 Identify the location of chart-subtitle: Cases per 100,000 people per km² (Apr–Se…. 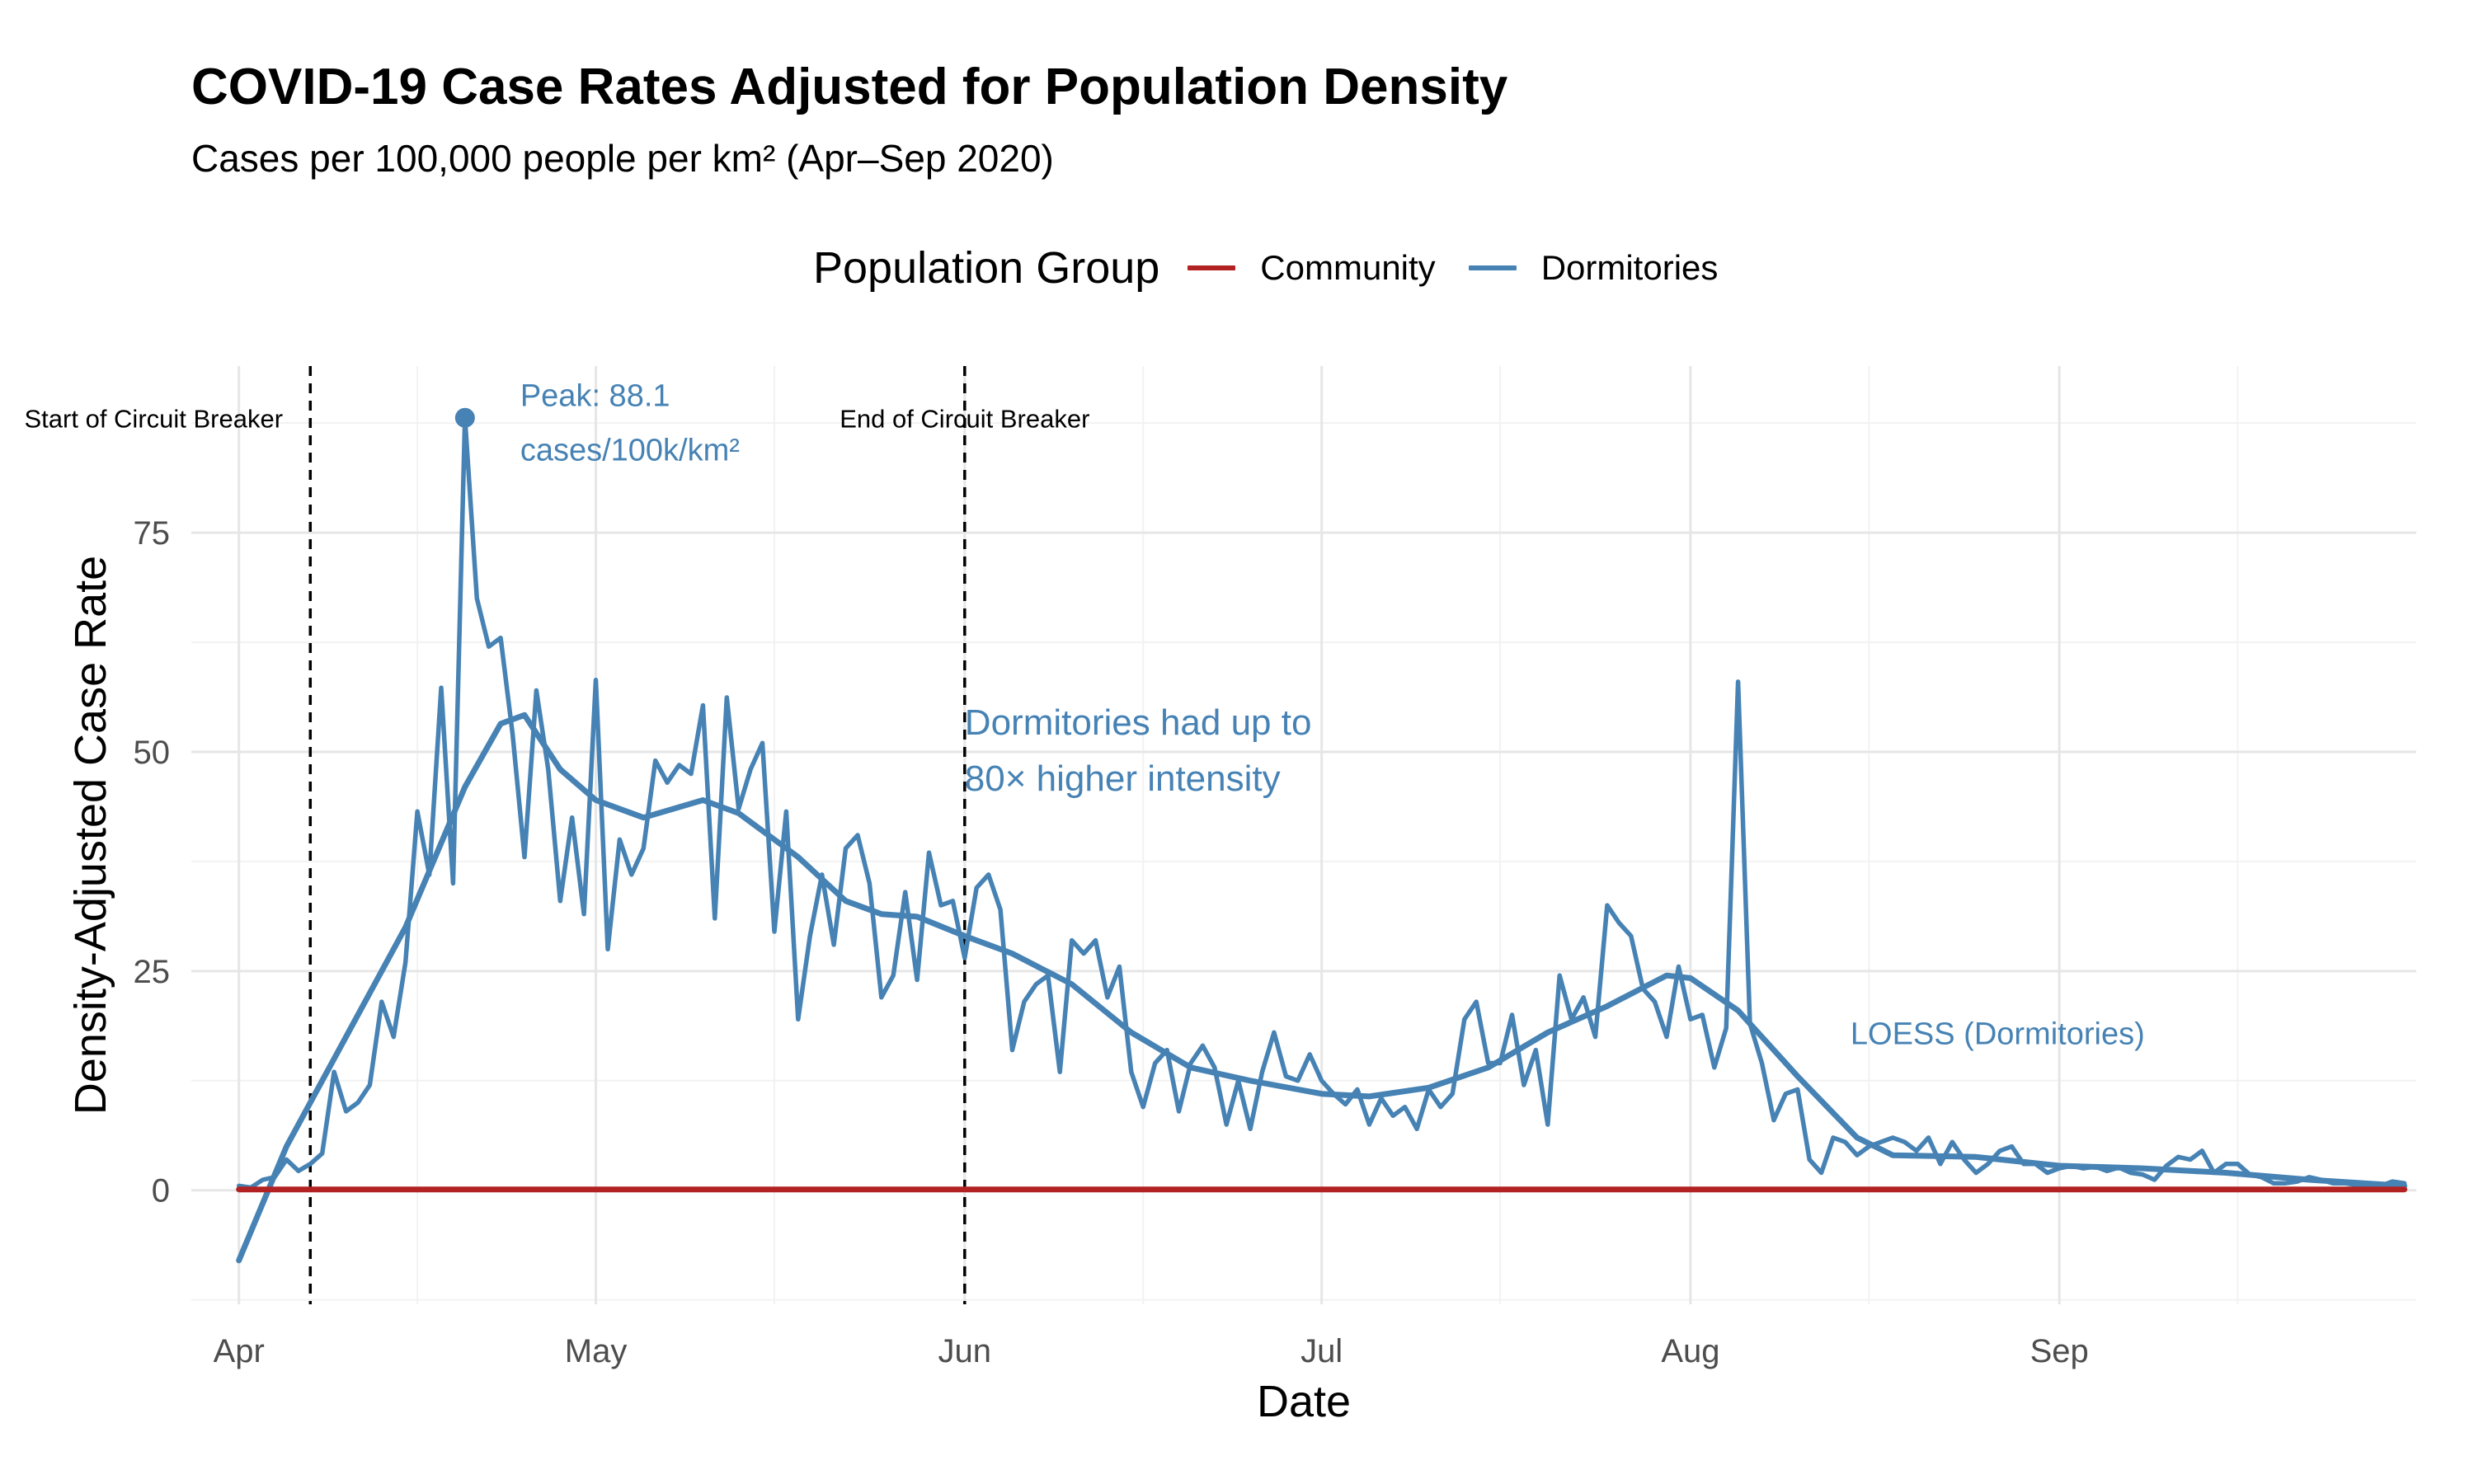
(622, 158).